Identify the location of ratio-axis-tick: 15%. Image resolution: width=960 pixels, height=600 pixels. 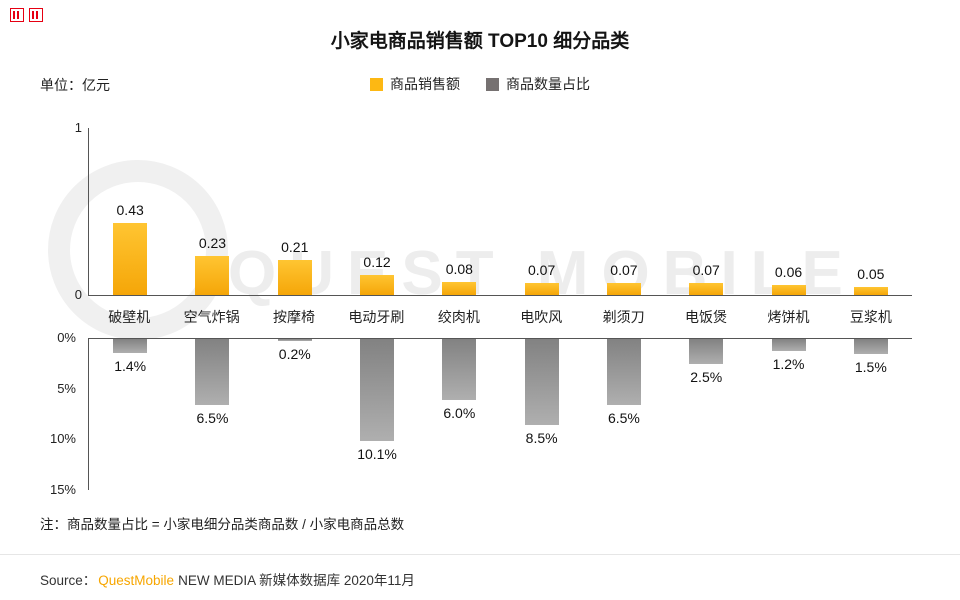
(62, 489).